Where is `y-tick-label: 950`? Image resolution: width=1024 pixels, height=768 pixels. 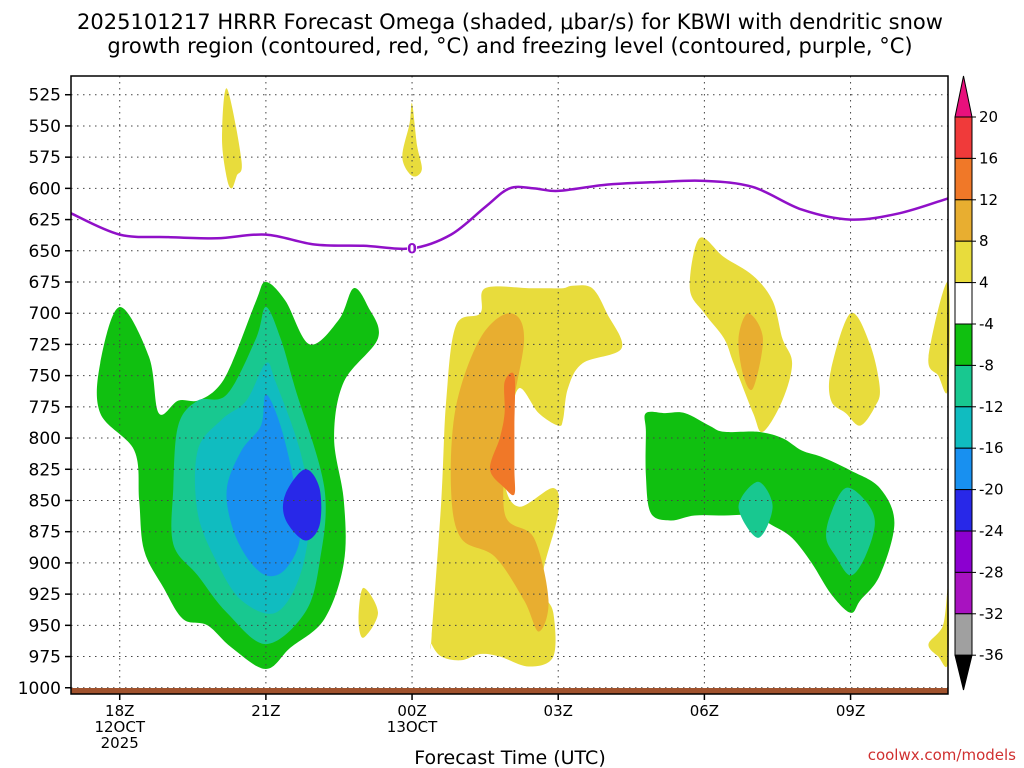
y-tick-label: 950 is located at coordinates (45, 626).